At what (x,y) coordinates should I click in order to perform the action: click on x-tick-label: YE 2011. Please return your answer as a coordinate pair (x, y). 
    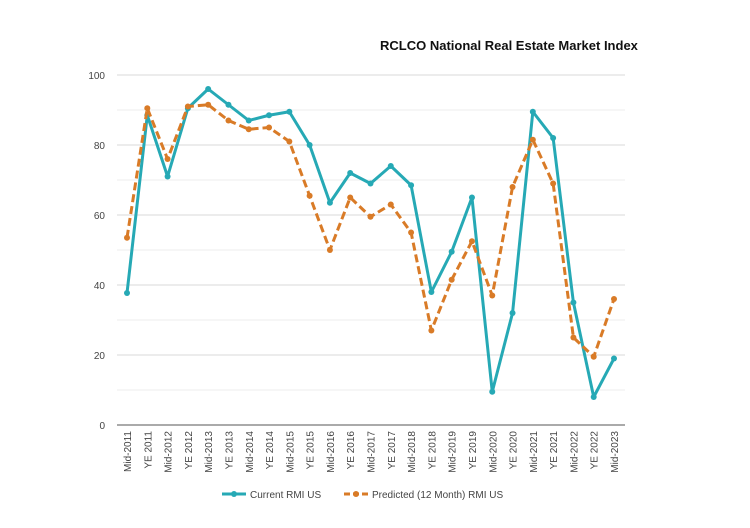
    Looking at the image, I should click on (148, 450).